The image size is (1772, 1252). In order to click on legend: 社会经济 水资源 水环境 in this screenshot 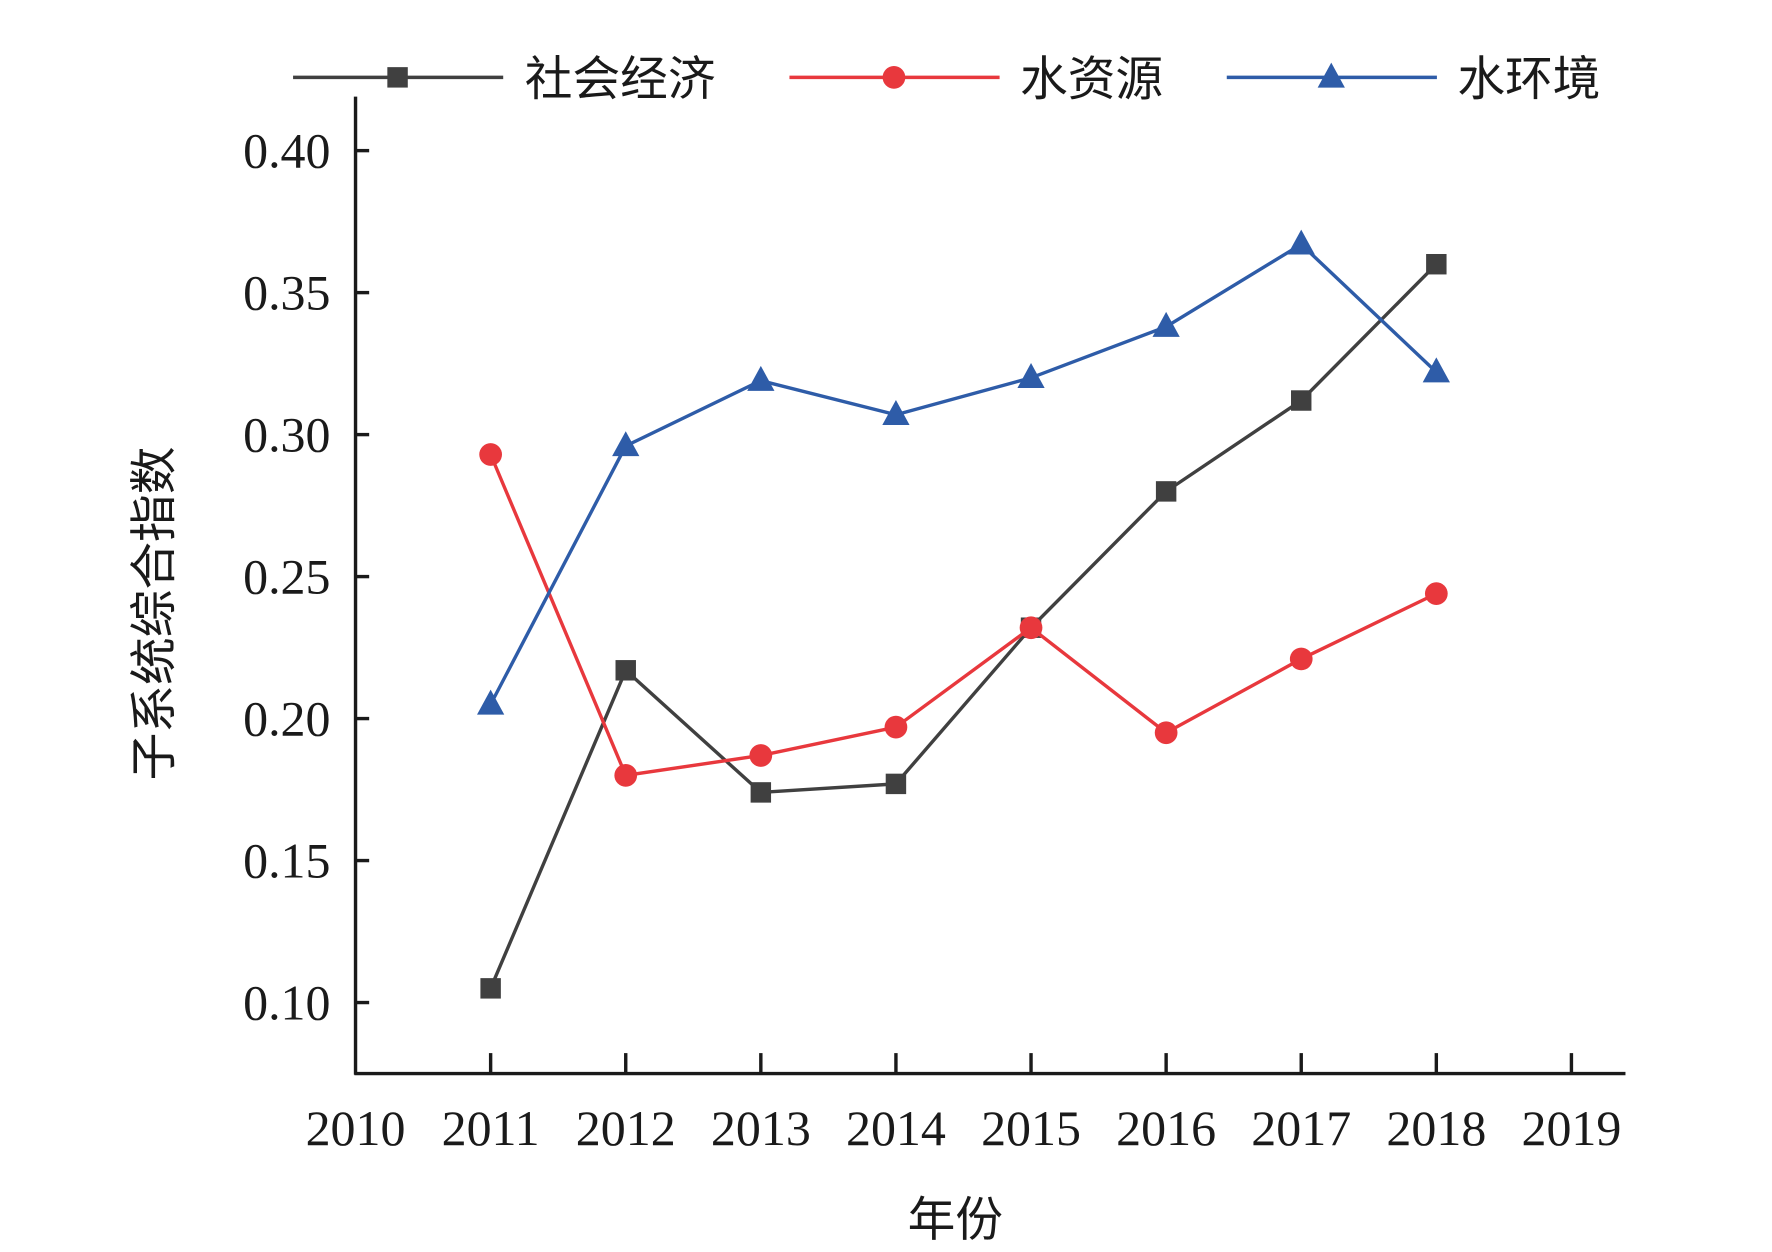, I will do `click(946, 80)`.